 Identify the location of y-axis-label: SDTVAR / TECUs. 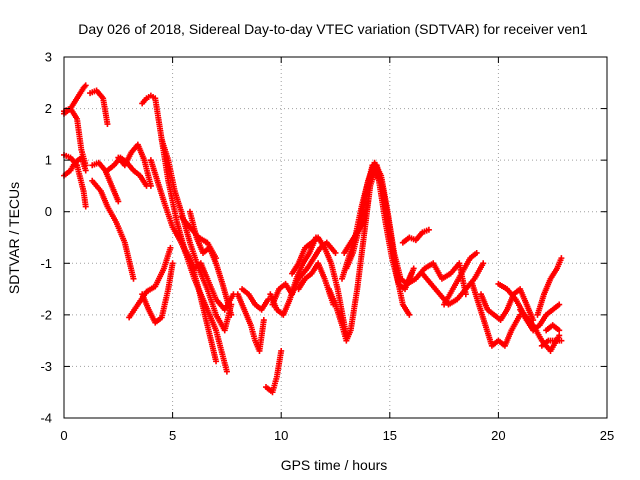
(14, 238).